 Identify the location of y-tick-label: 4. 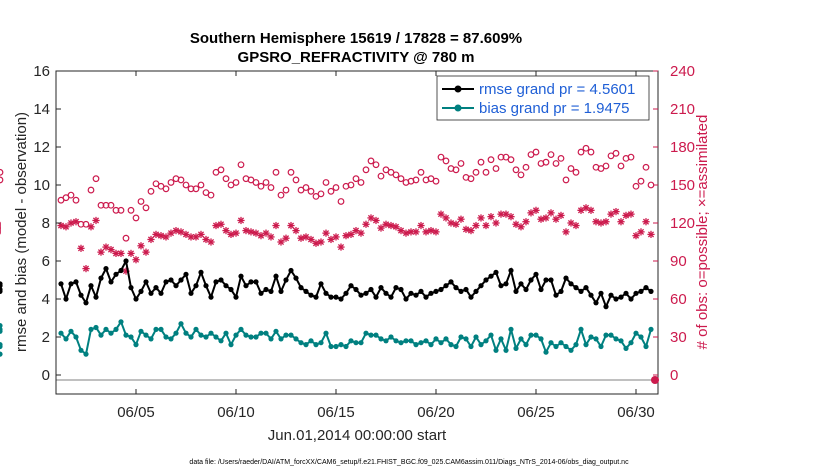
(46, 299).